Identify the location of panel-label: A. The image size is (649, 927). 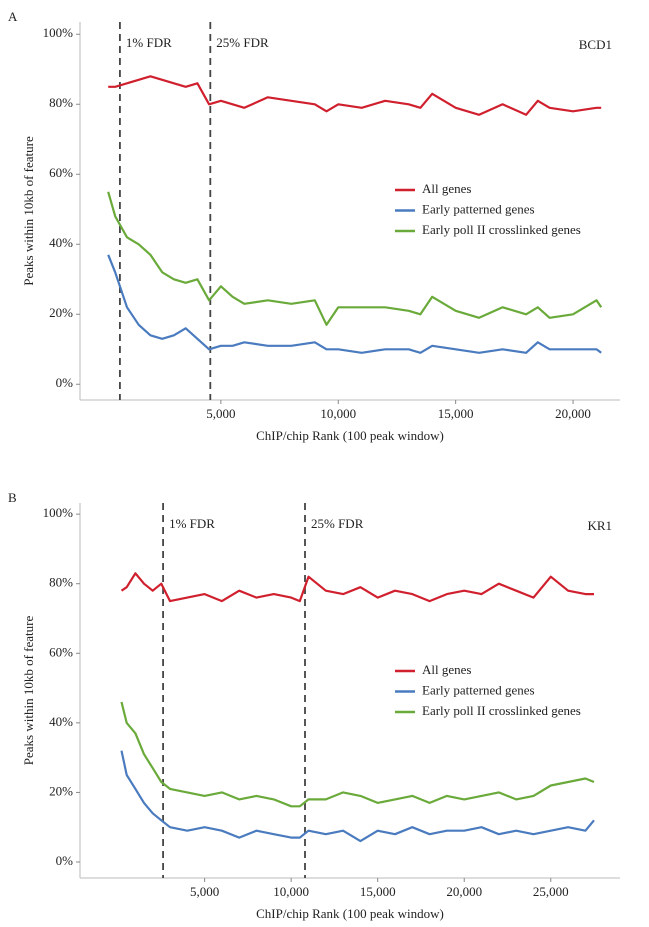
(13, 16).